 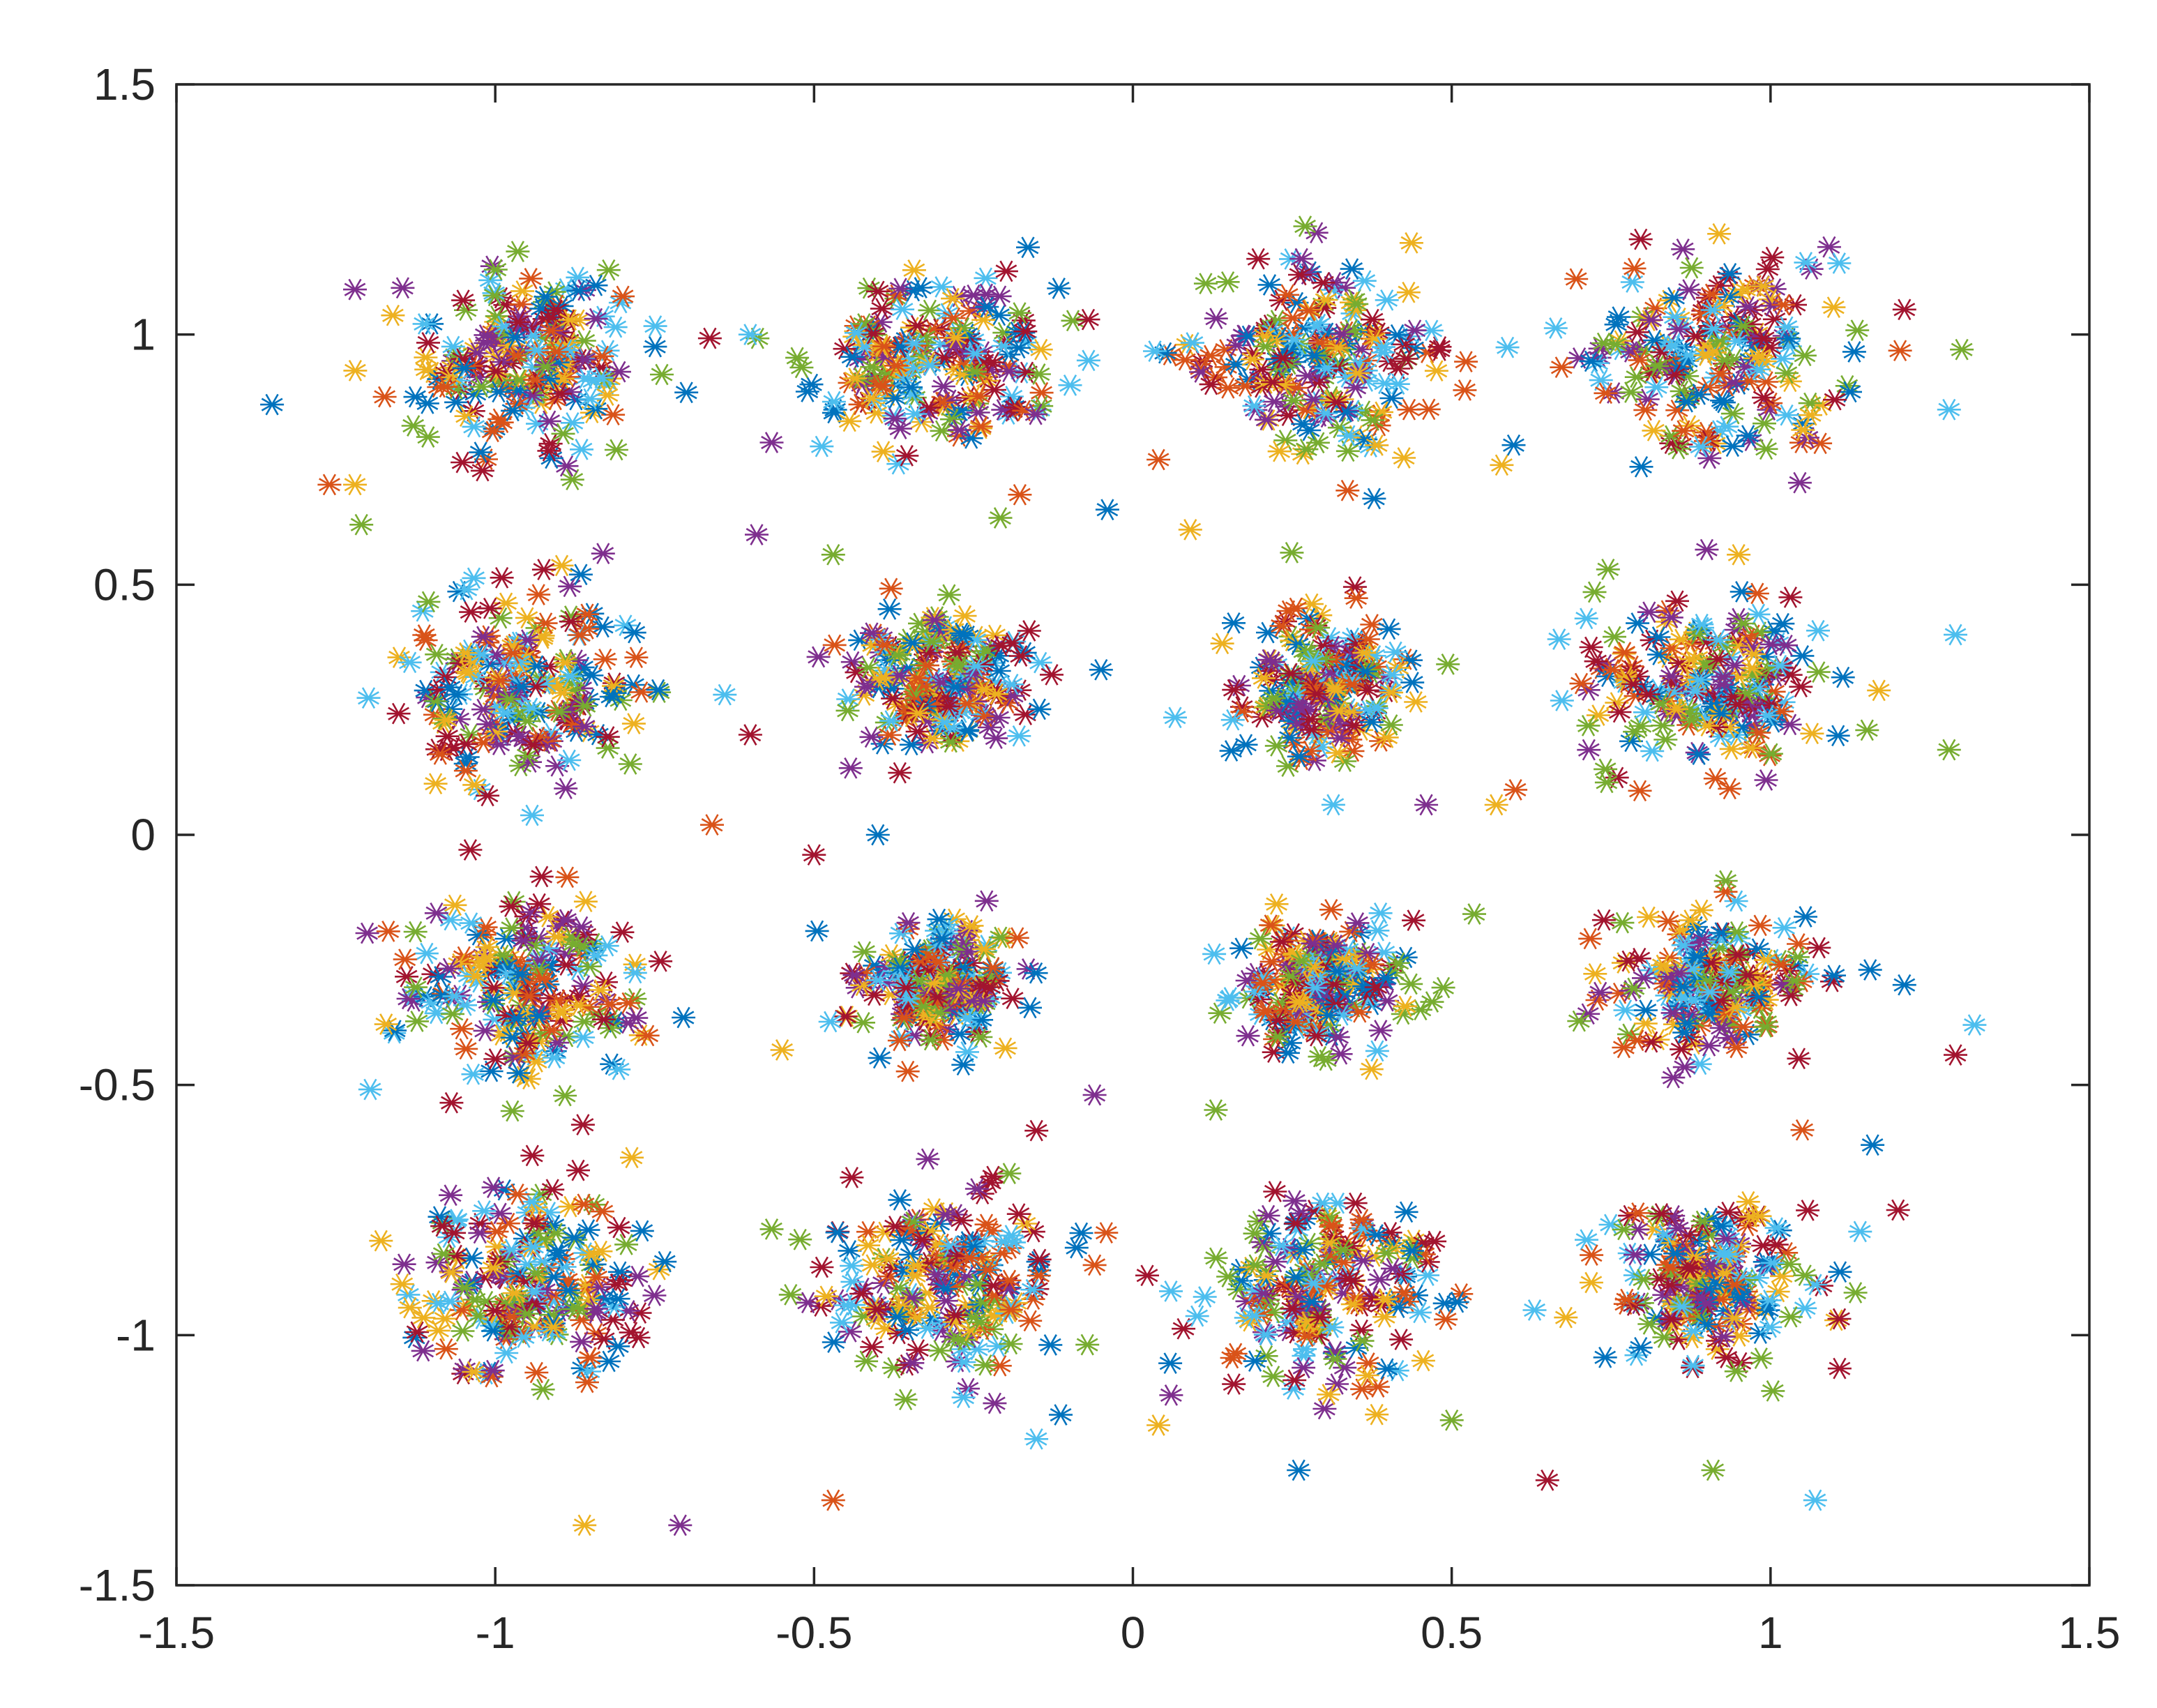 What do you see at coordinates (1771, 1633) in the screenshot?
I see `x-tick-label: 1` at bounding box center [1771, 1633].